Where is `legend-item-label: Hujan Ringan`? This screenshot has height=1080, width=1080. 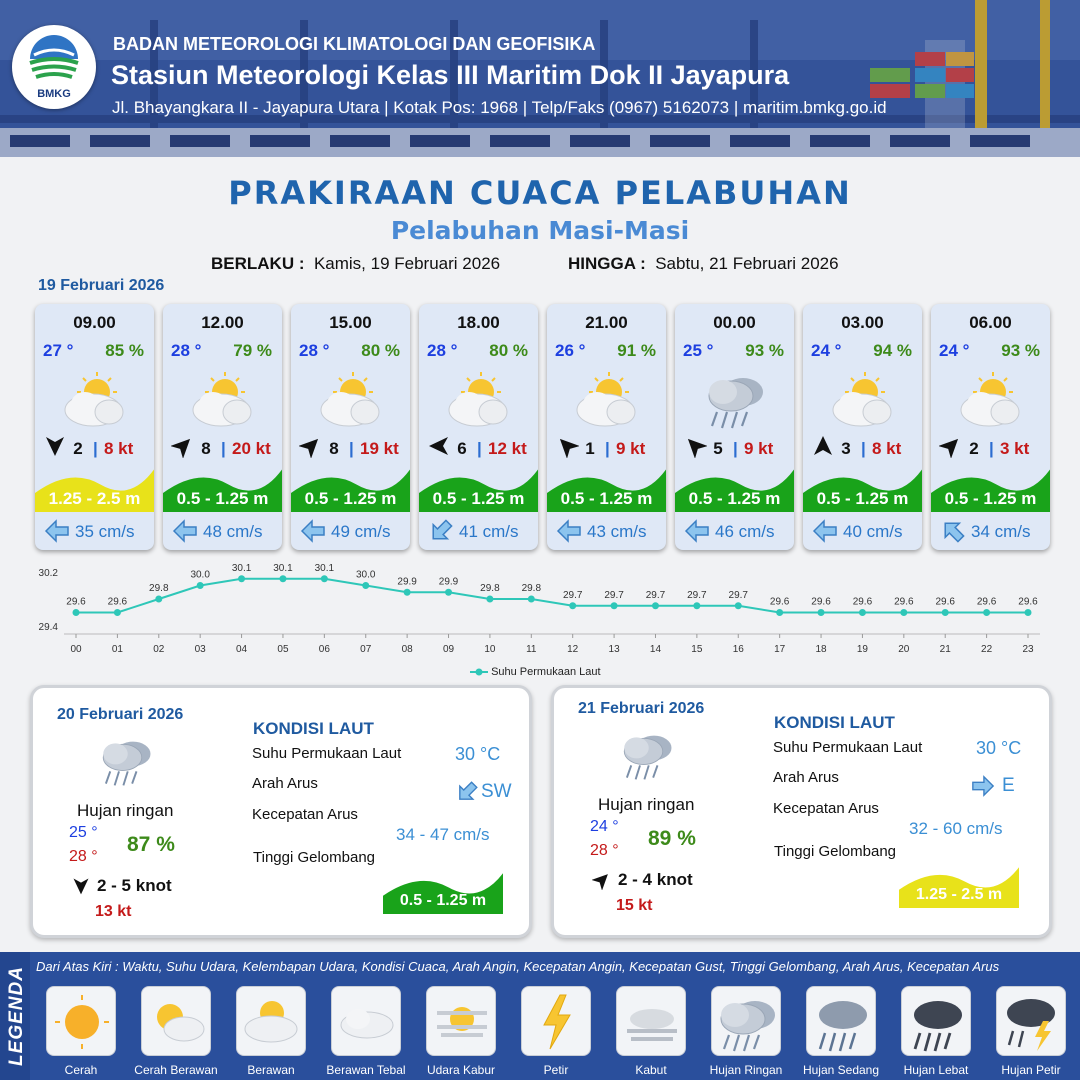
legend-item-label: Hujan Ringan is located at coordinates (746, 1070).